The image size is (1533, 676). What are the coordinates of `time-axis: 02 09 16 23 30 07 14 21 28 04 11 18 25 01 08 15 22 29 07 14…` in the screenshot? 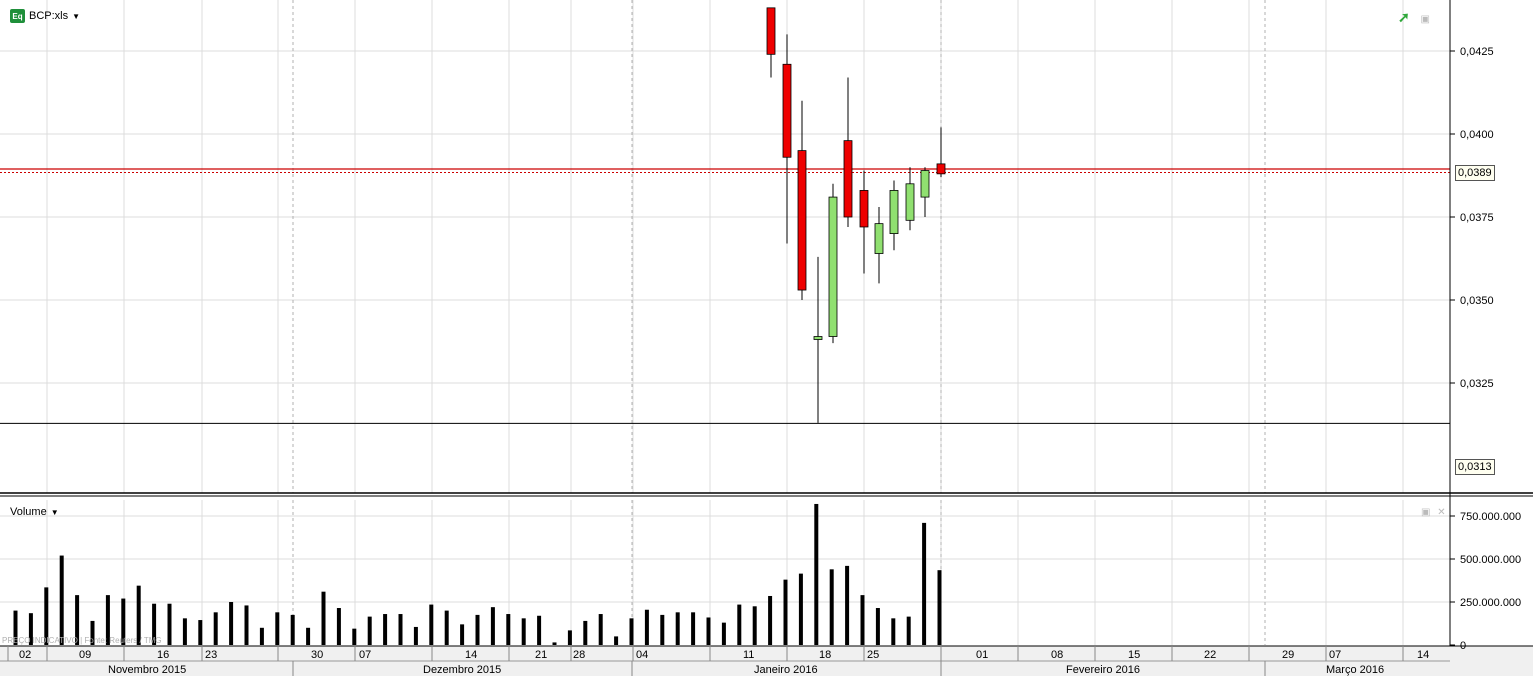 It's located at (718, 661).